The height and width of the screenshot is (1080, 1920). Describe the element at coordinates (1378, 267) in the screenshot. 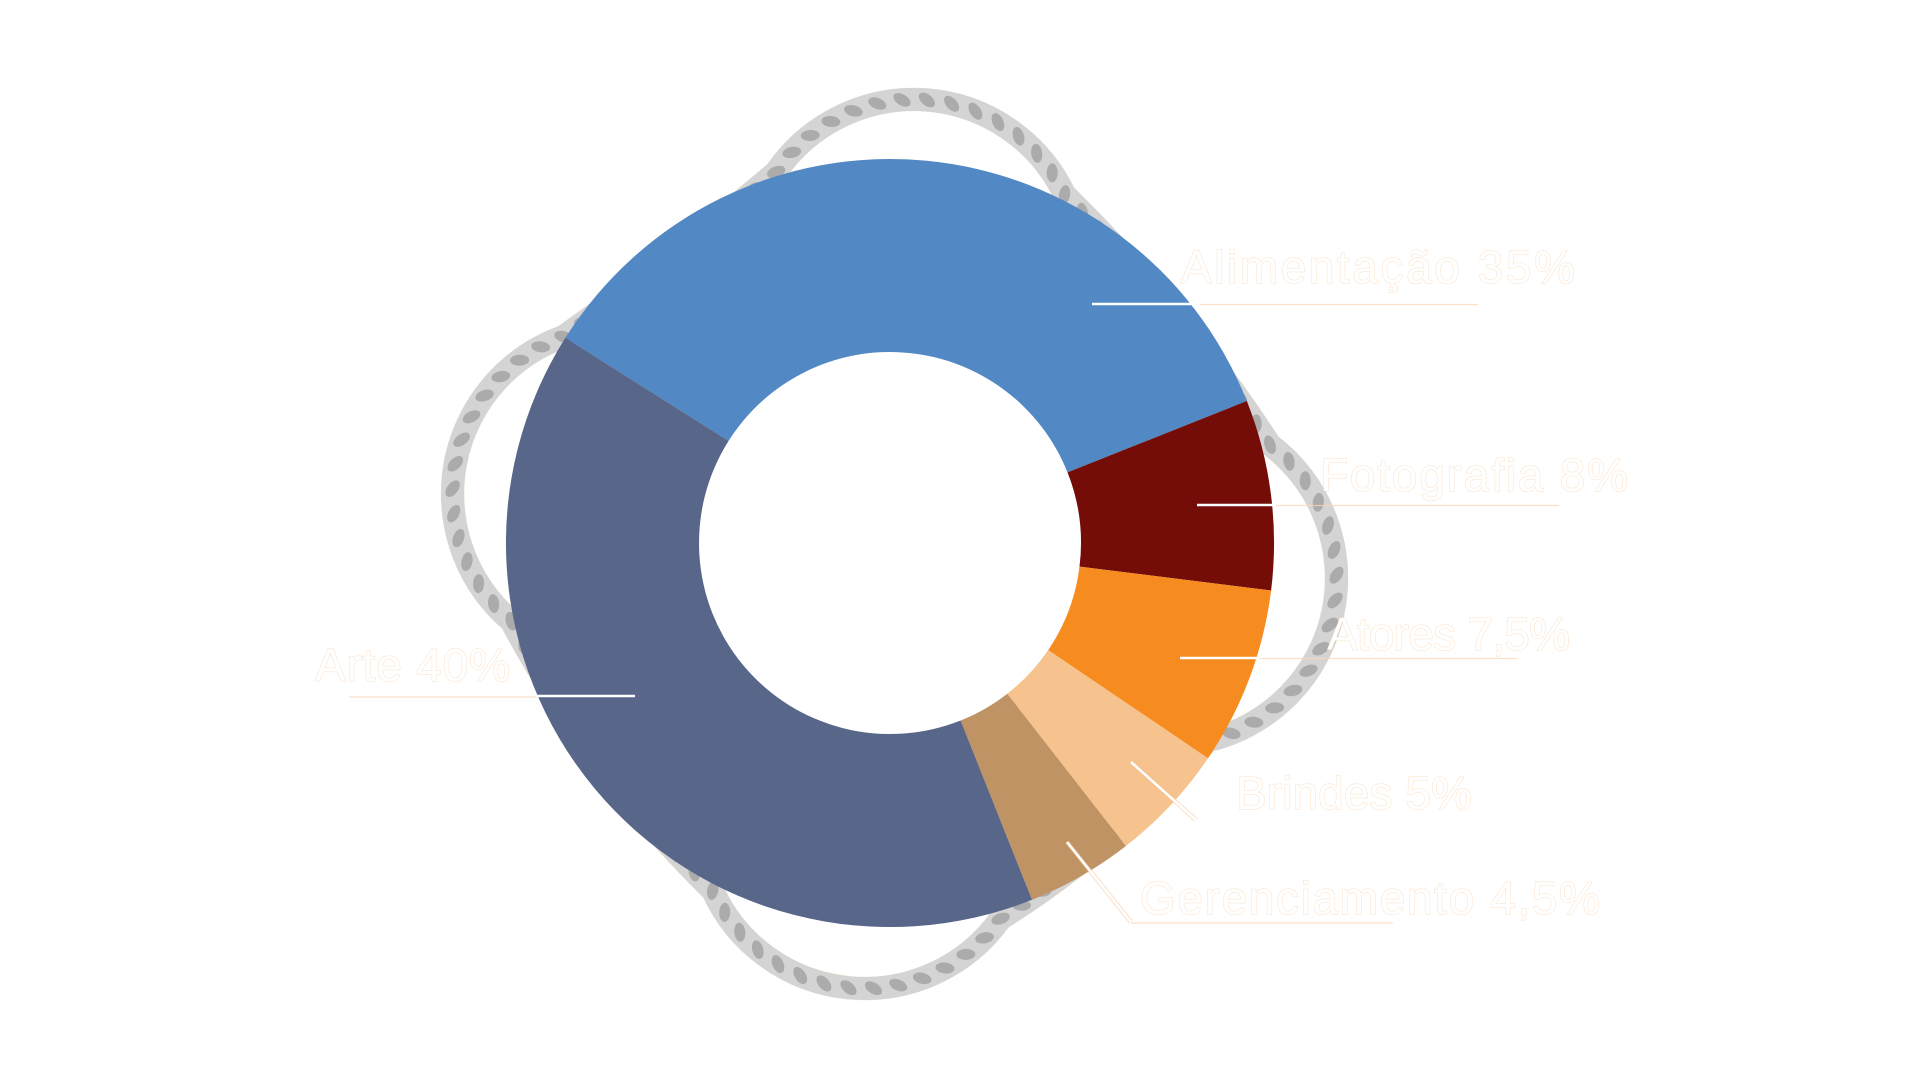

I see `svg-text: Alimentação 35%` at that location.